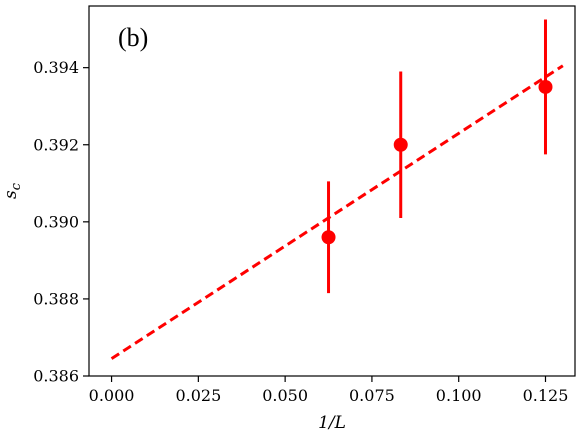 The width and height of the screenshot is (582, 438). Describe the element at coordinates (56, 221) in the screenshot. I see `y-tick-label: 0.390` at that location.